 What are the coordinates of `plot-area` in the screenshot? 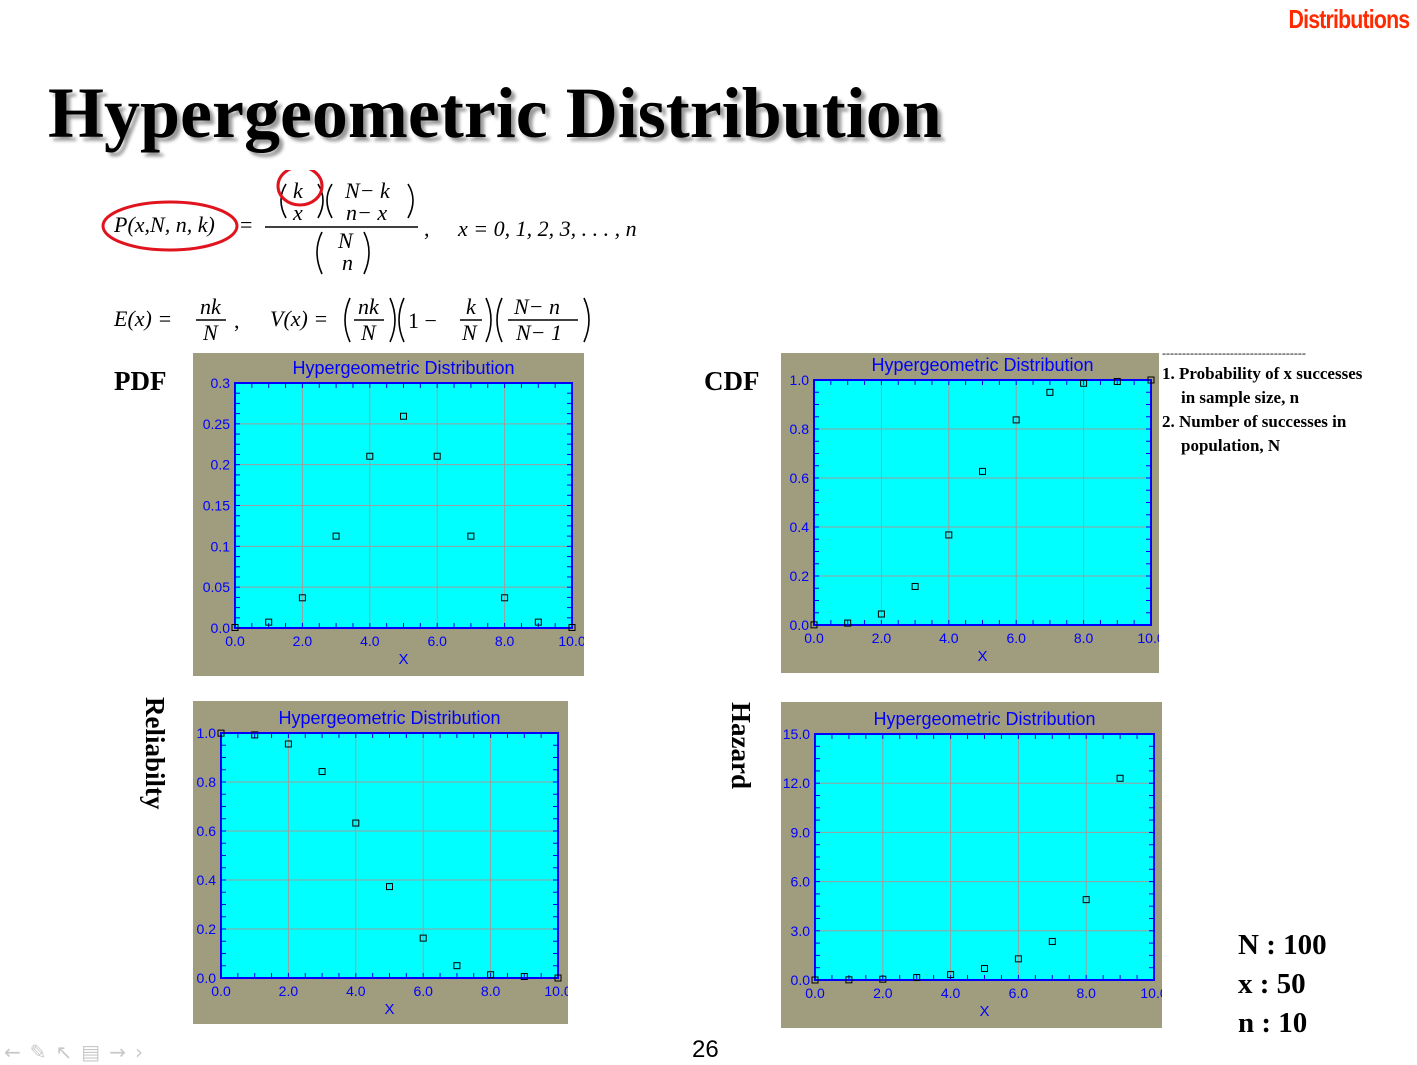 It's located at (982, 502).